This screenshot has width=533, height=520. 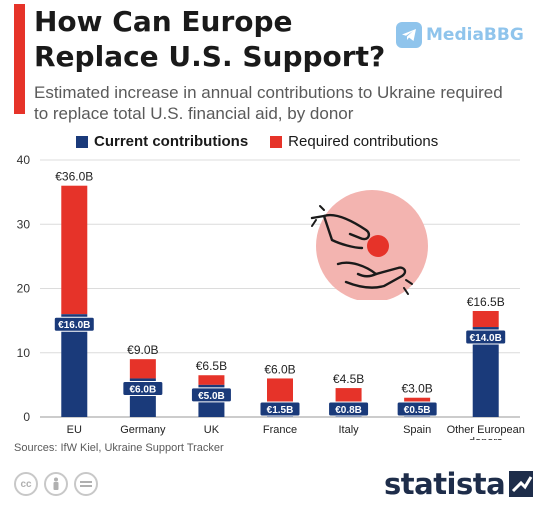 I want to click on x-tick-label: UK, so click(x=212, y=430).